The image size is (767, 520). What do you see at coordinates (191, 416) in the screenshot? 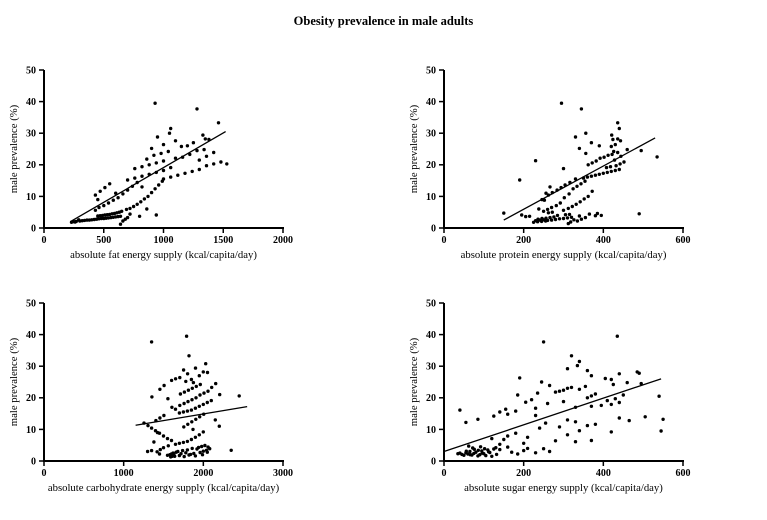
I see `trend-line` at bounding box center [191, 416].